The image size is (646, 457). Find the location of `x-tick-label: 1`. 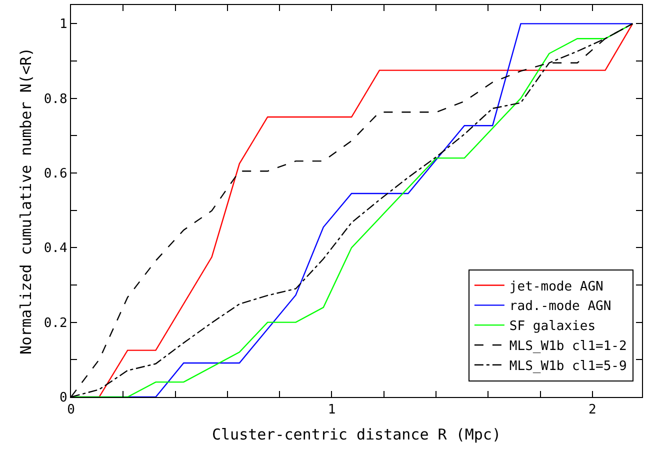

x-tick-label: 1 is located at coordinates (332, 410).